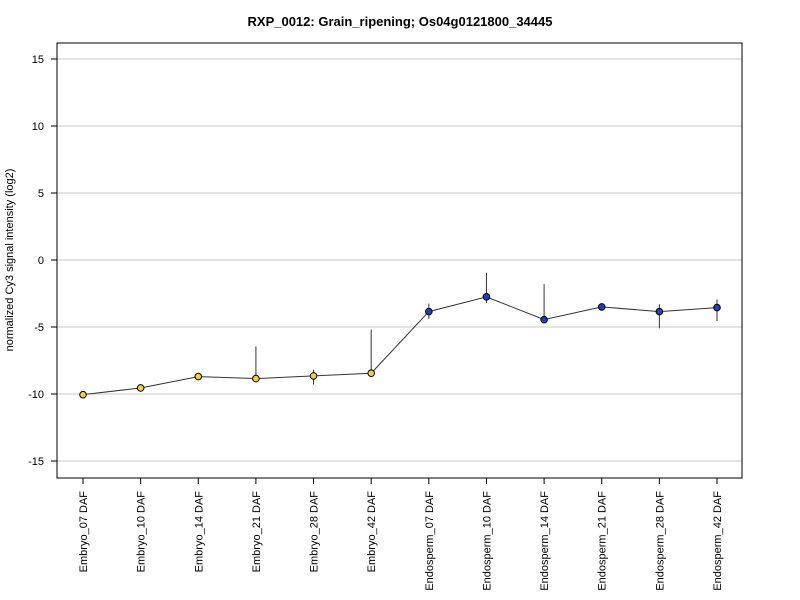  I want to click on x-tick-label: Embryo_07 DAF, so click(84, 532).